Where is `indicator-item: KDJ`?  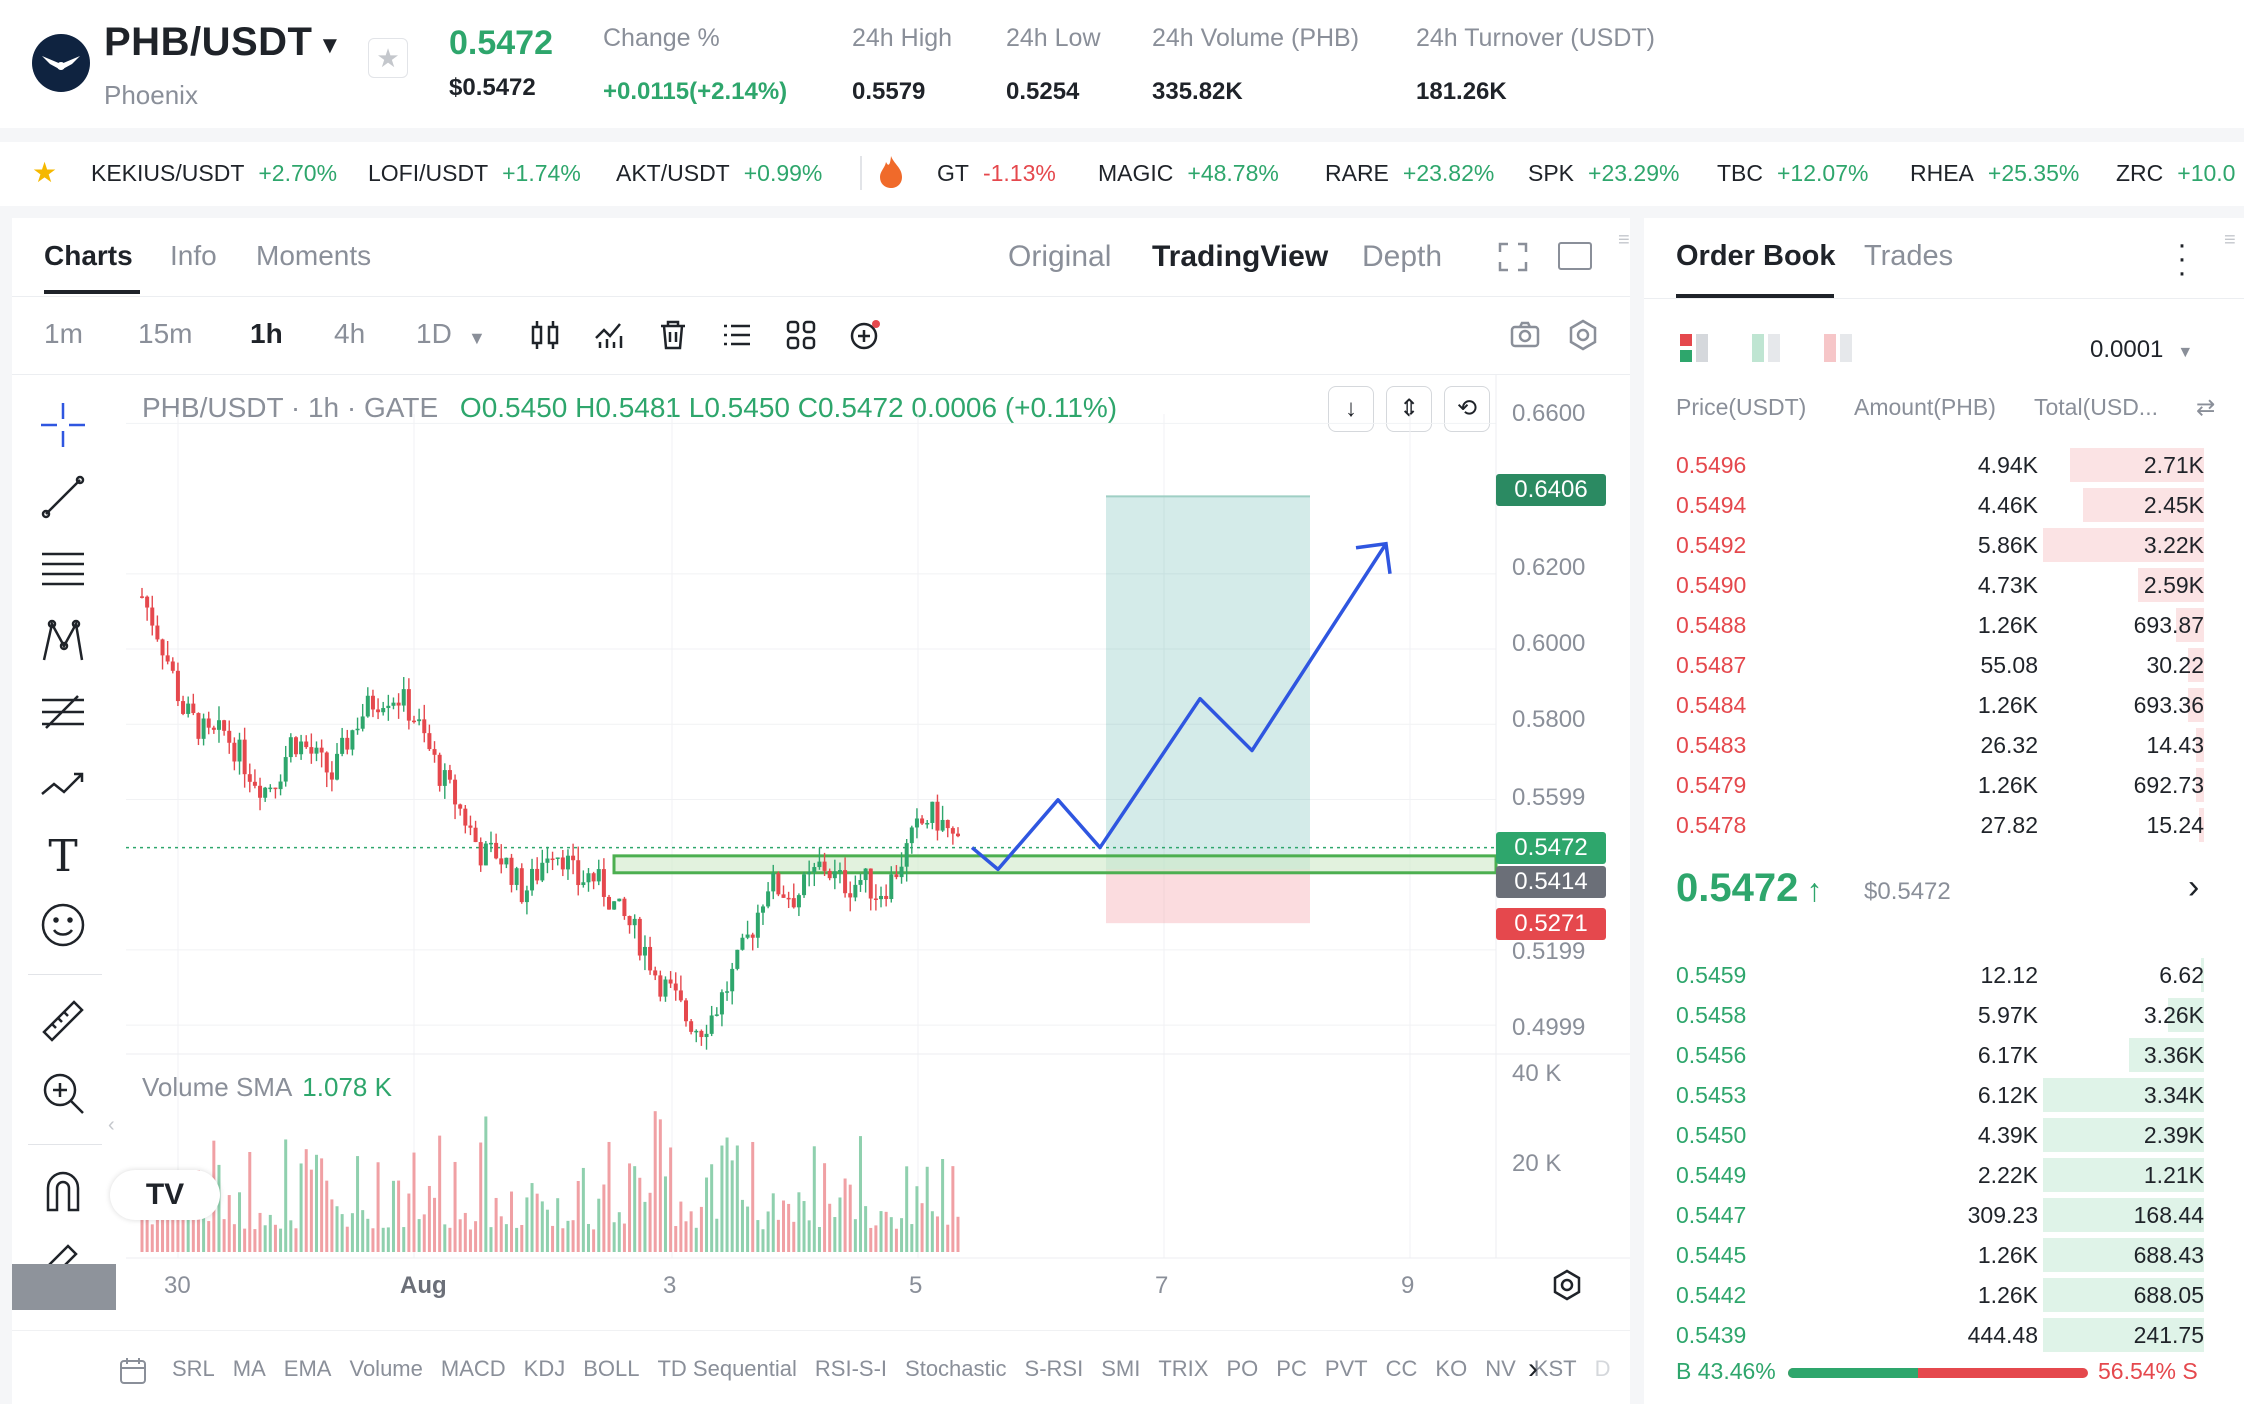 indicator-item: KDJ is located at coordinates (544, 1368).